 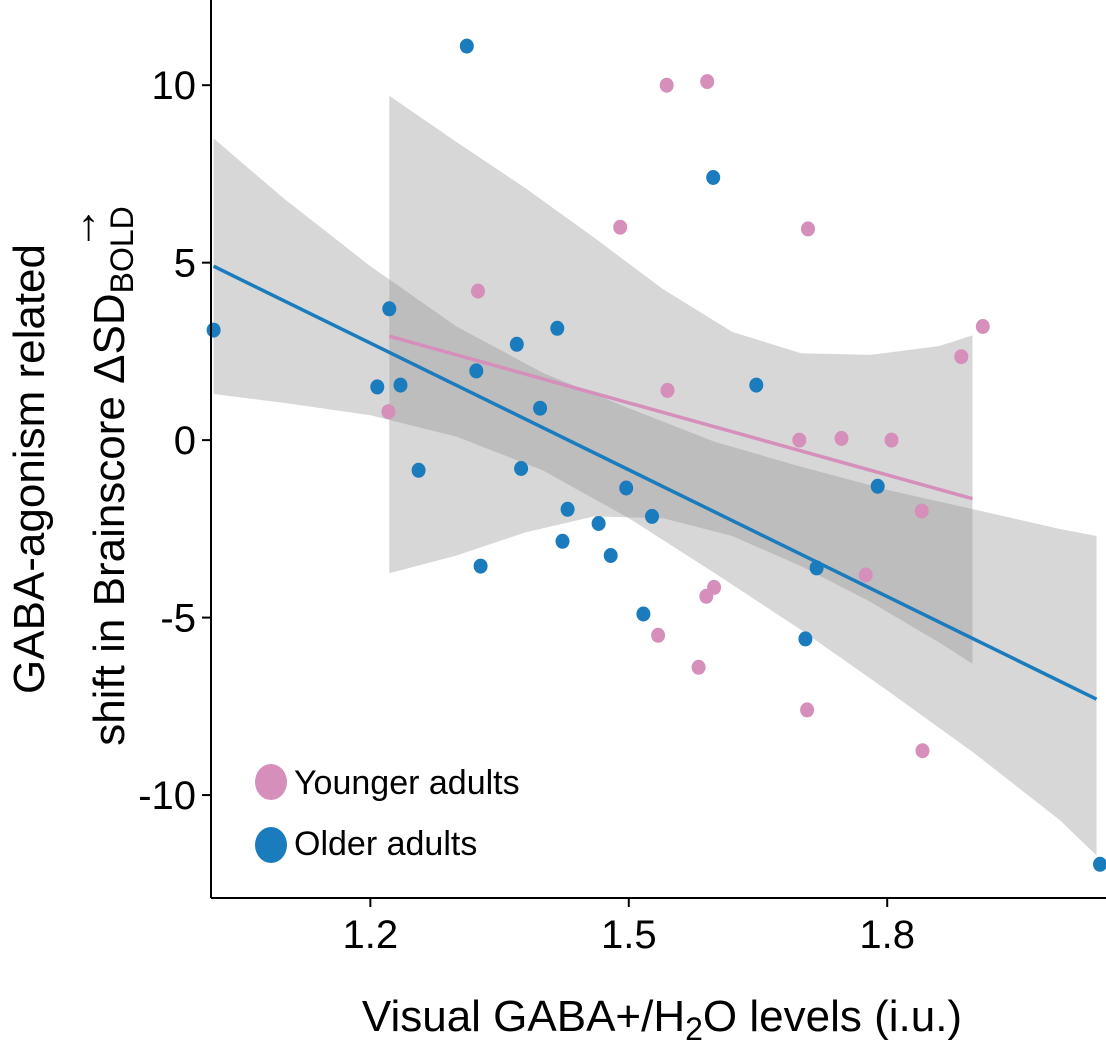 I want to click on y-axis-title-arrow: →, so click(x=81, y=228).